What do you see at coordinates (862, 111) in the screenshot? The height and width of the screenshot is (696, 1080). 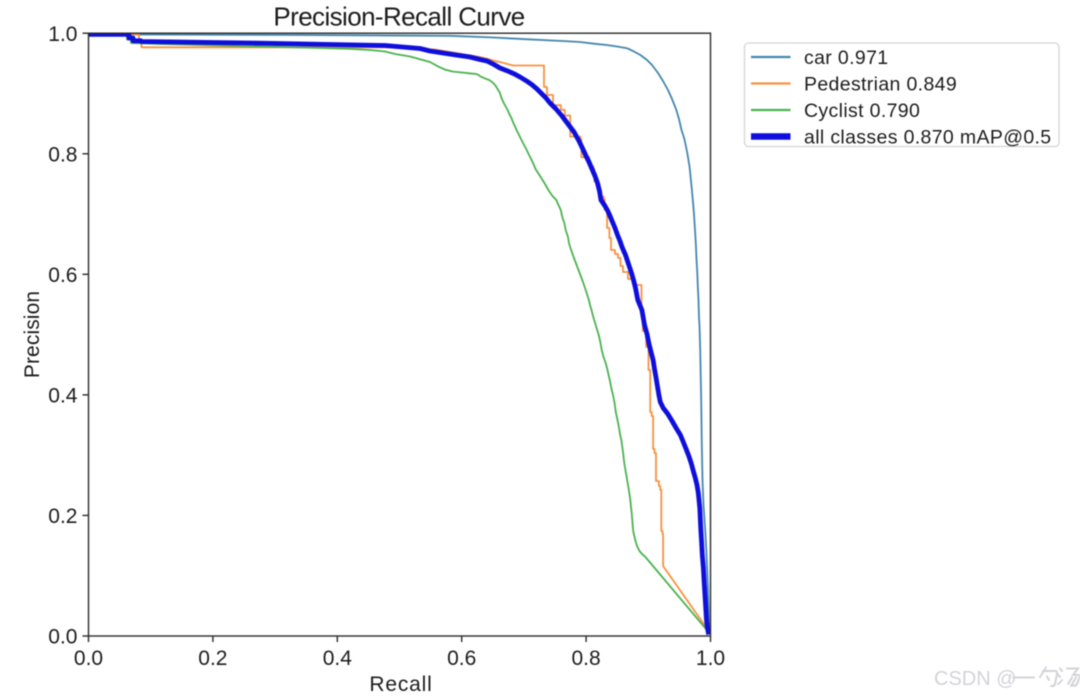 I see `svg-text: Cyclist 0.790` at bounding box center [862, 111].